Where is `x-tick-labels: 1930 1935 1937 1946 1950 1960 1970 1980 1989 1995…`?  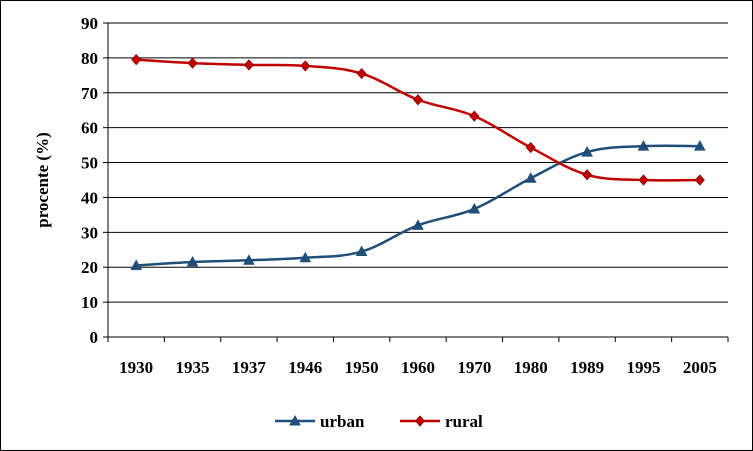 x-tick-labels: 1930 1935 1937 1946 1950 1960 1970 1980 1989 1995… is located at coordinates (418, 367).